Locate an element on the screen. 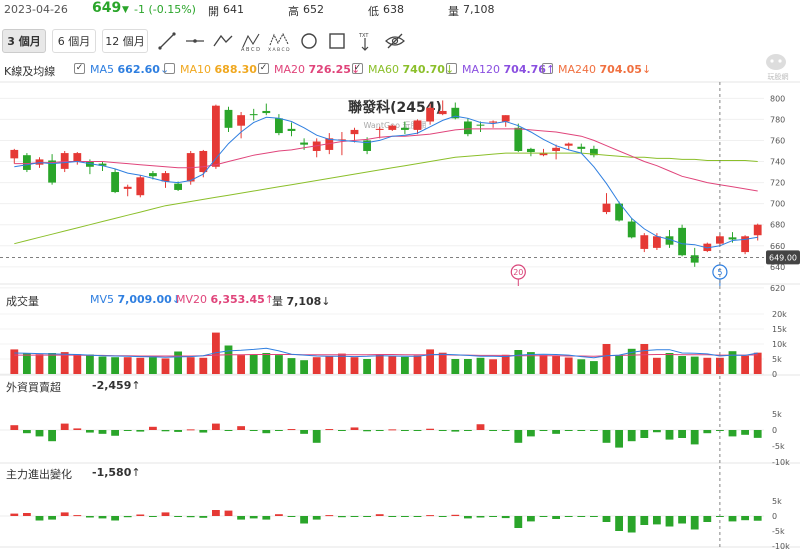 This screenshot has width=800, height=551. event-marker is located at coordinates (518, 272).